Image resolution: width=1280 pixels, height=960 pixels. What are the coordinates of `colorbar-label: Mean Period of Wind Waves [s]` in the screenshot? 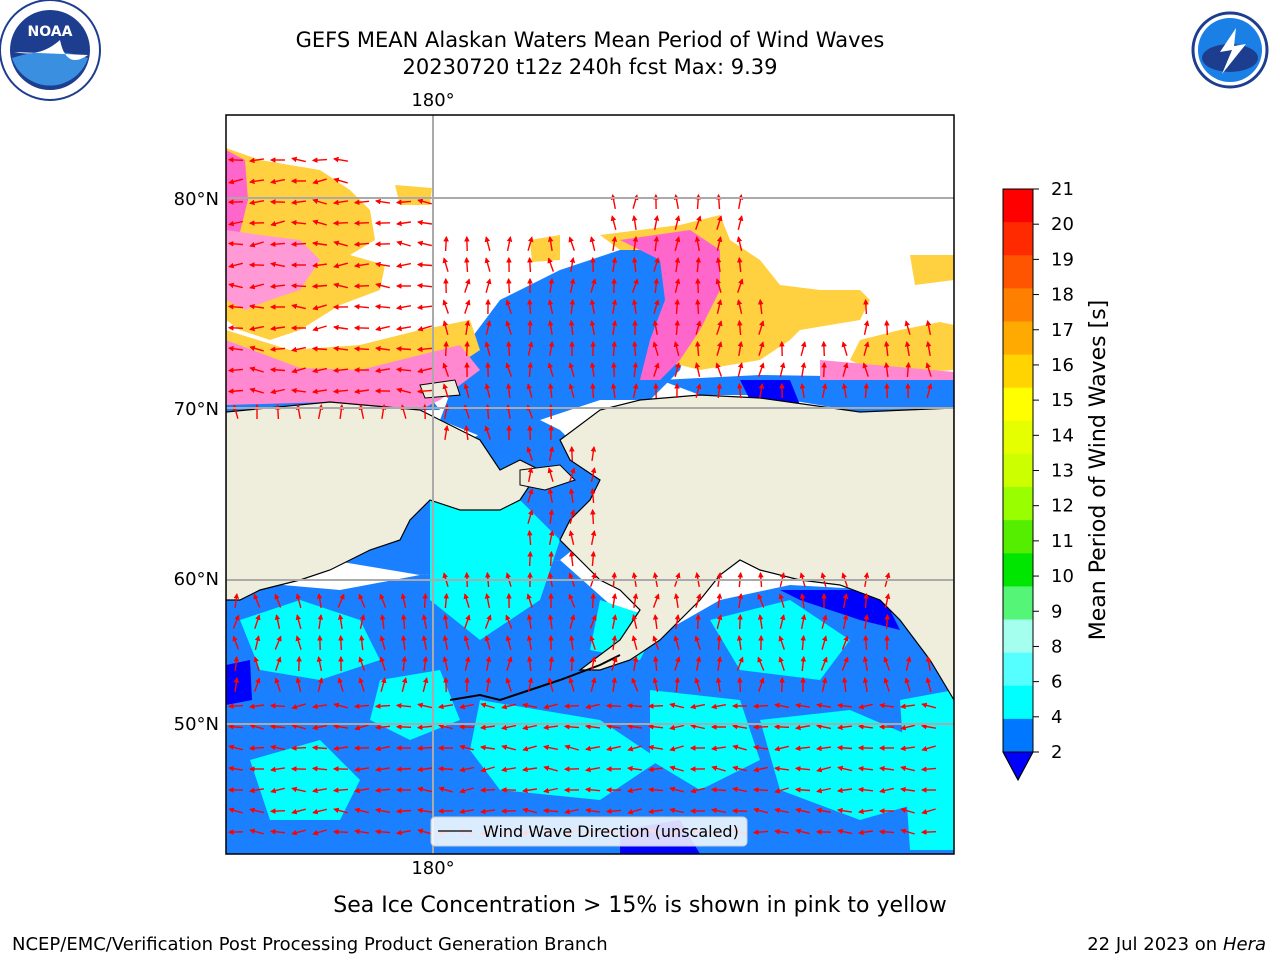 It's located at (1098, 470).